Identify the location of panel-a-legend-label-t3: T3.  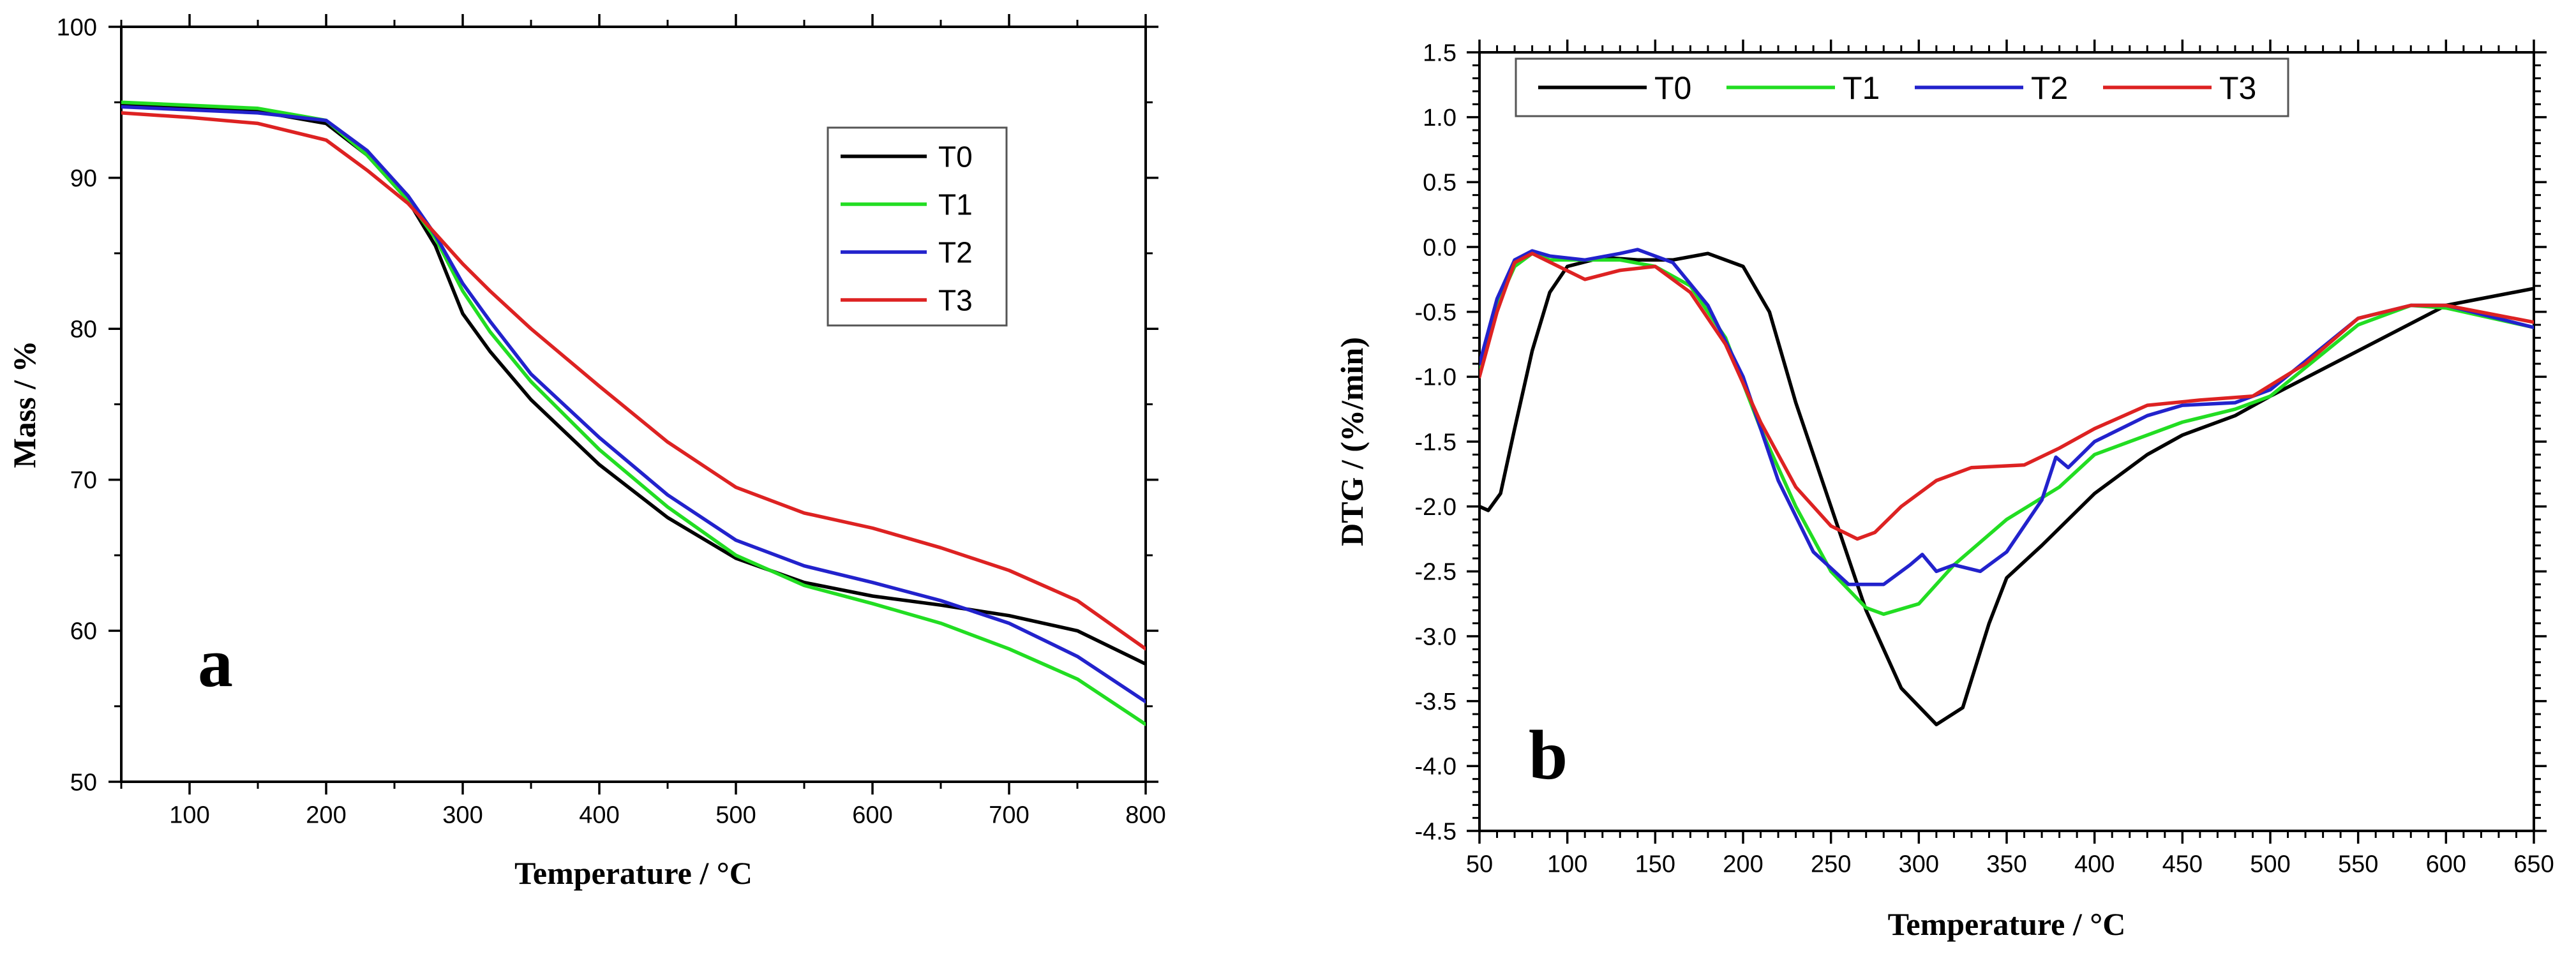
(955, 301).